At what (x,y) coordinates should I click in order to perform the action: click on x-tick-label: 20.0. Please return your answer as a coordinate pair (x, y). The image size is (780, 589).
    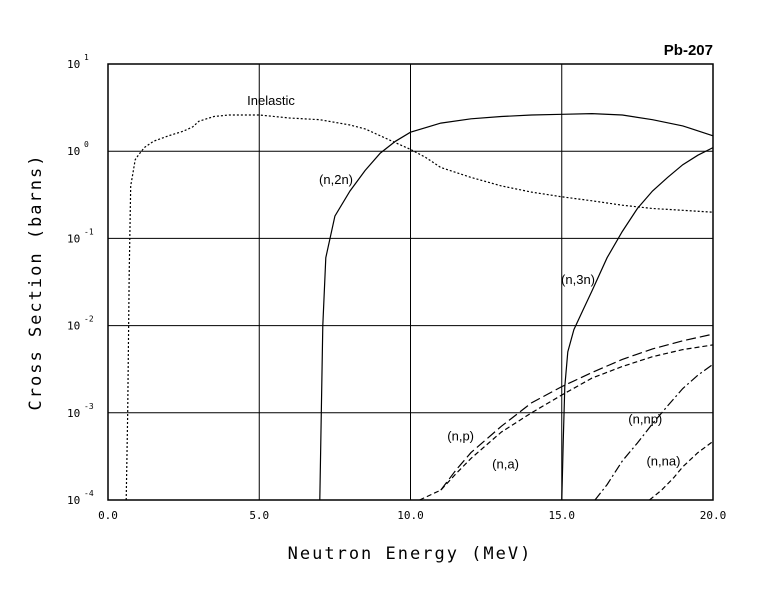
    Looking at the image, I should click on (713, 515).